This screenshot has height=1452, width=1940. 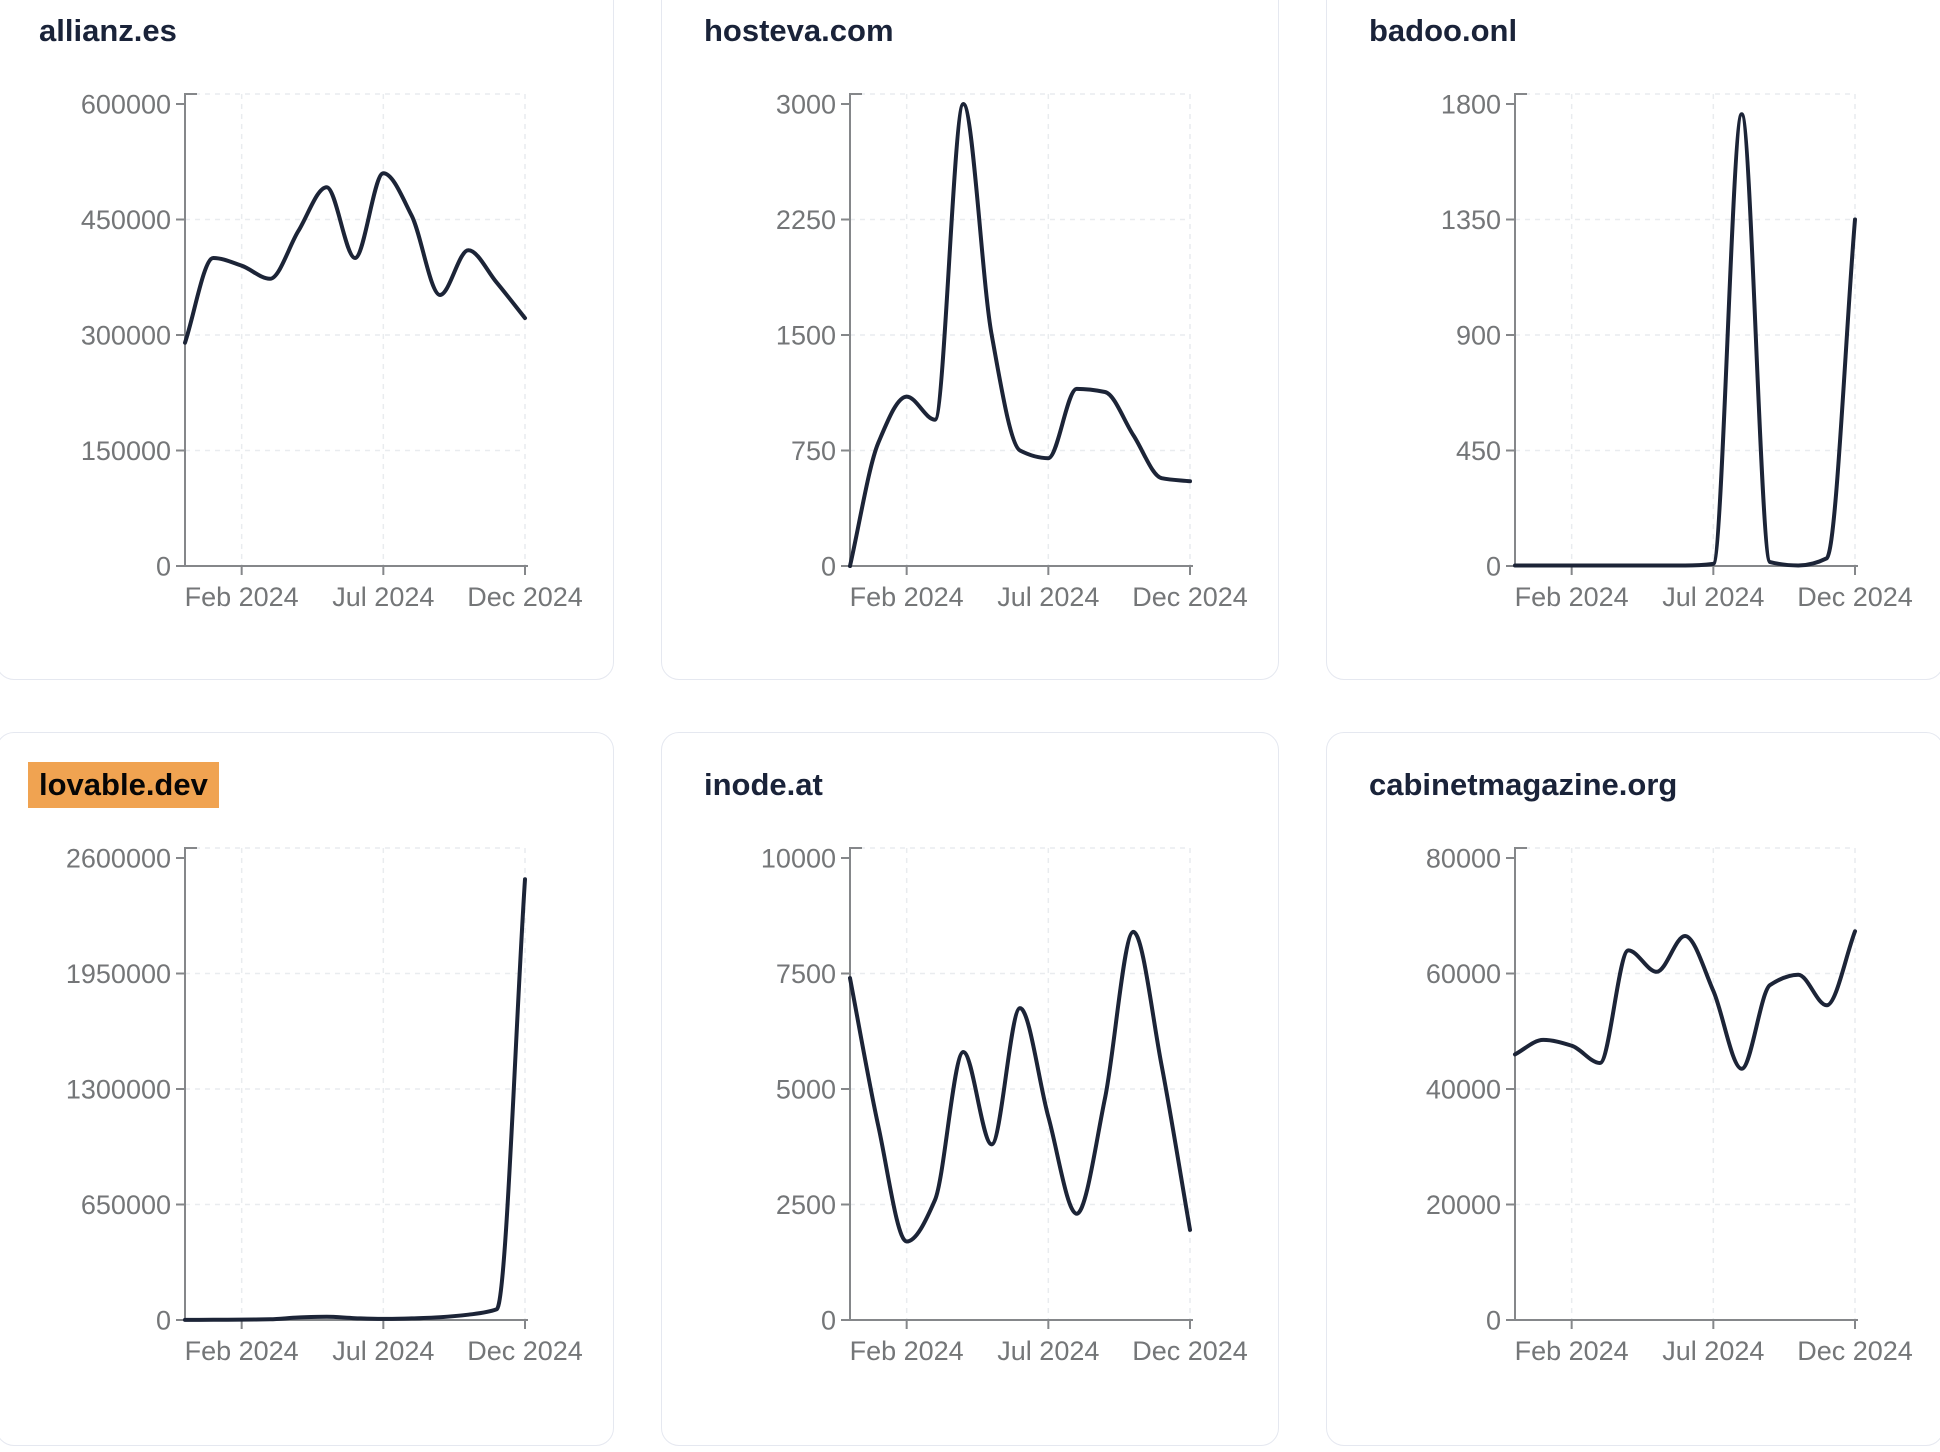 What do you see at coordinates (806, 220) in the screenshot?
I see `svg-text: 2250` at bounding box center [806, 220].